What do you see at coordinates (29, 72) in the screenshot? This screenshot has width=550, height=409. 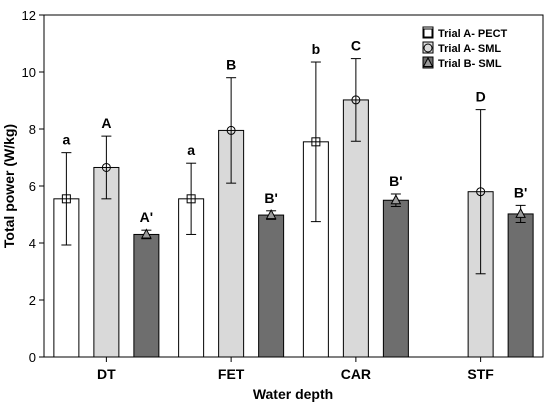 I see `y-tick-label: 10` at bounding box center [29, 72].